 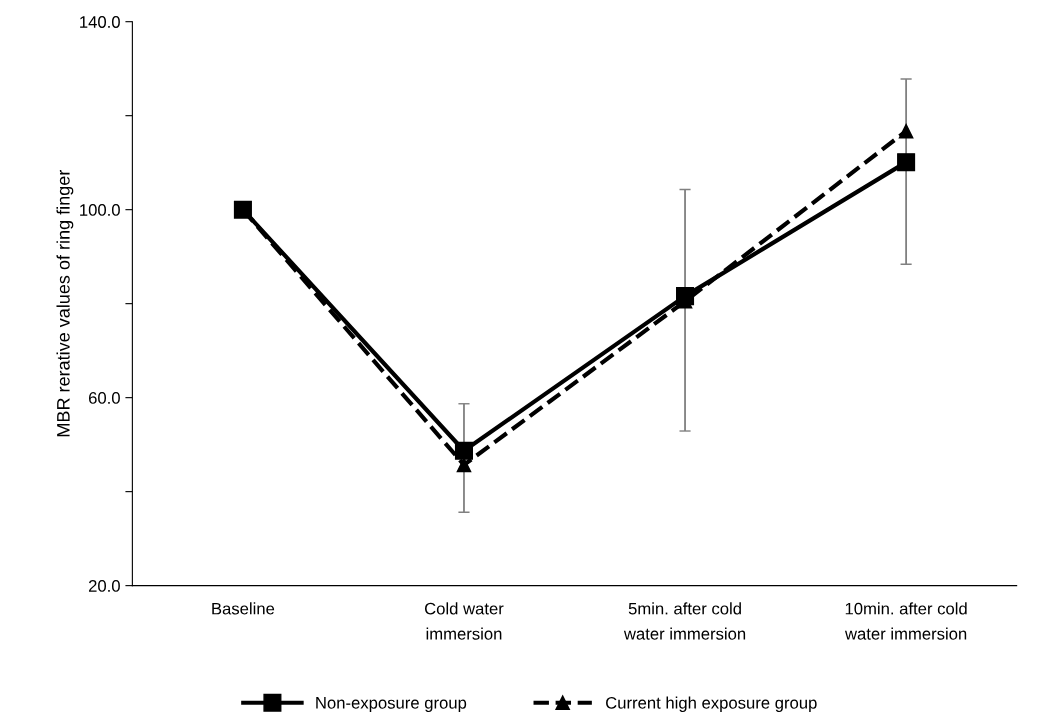 What do you see at coordinates (104, 398) in the screenshot?
I see `y-tick-label: 60.0` at bounding box center [104, 398].